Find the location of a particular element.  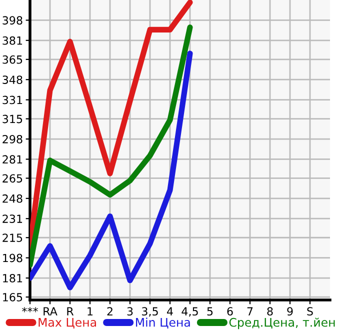

x-tick-label: 9 is located at coordinates (290, 311).